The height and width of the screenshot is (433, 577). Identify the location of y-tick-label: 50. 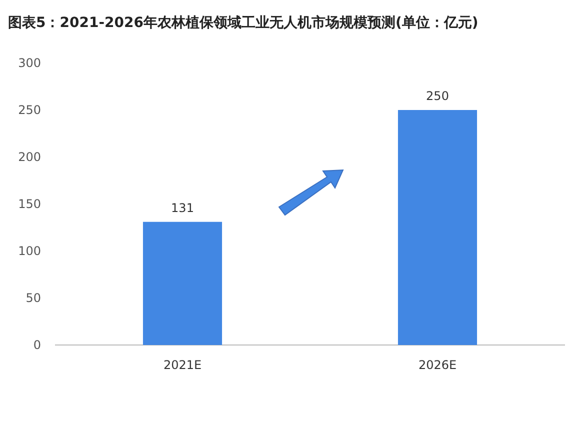
(33, 298).